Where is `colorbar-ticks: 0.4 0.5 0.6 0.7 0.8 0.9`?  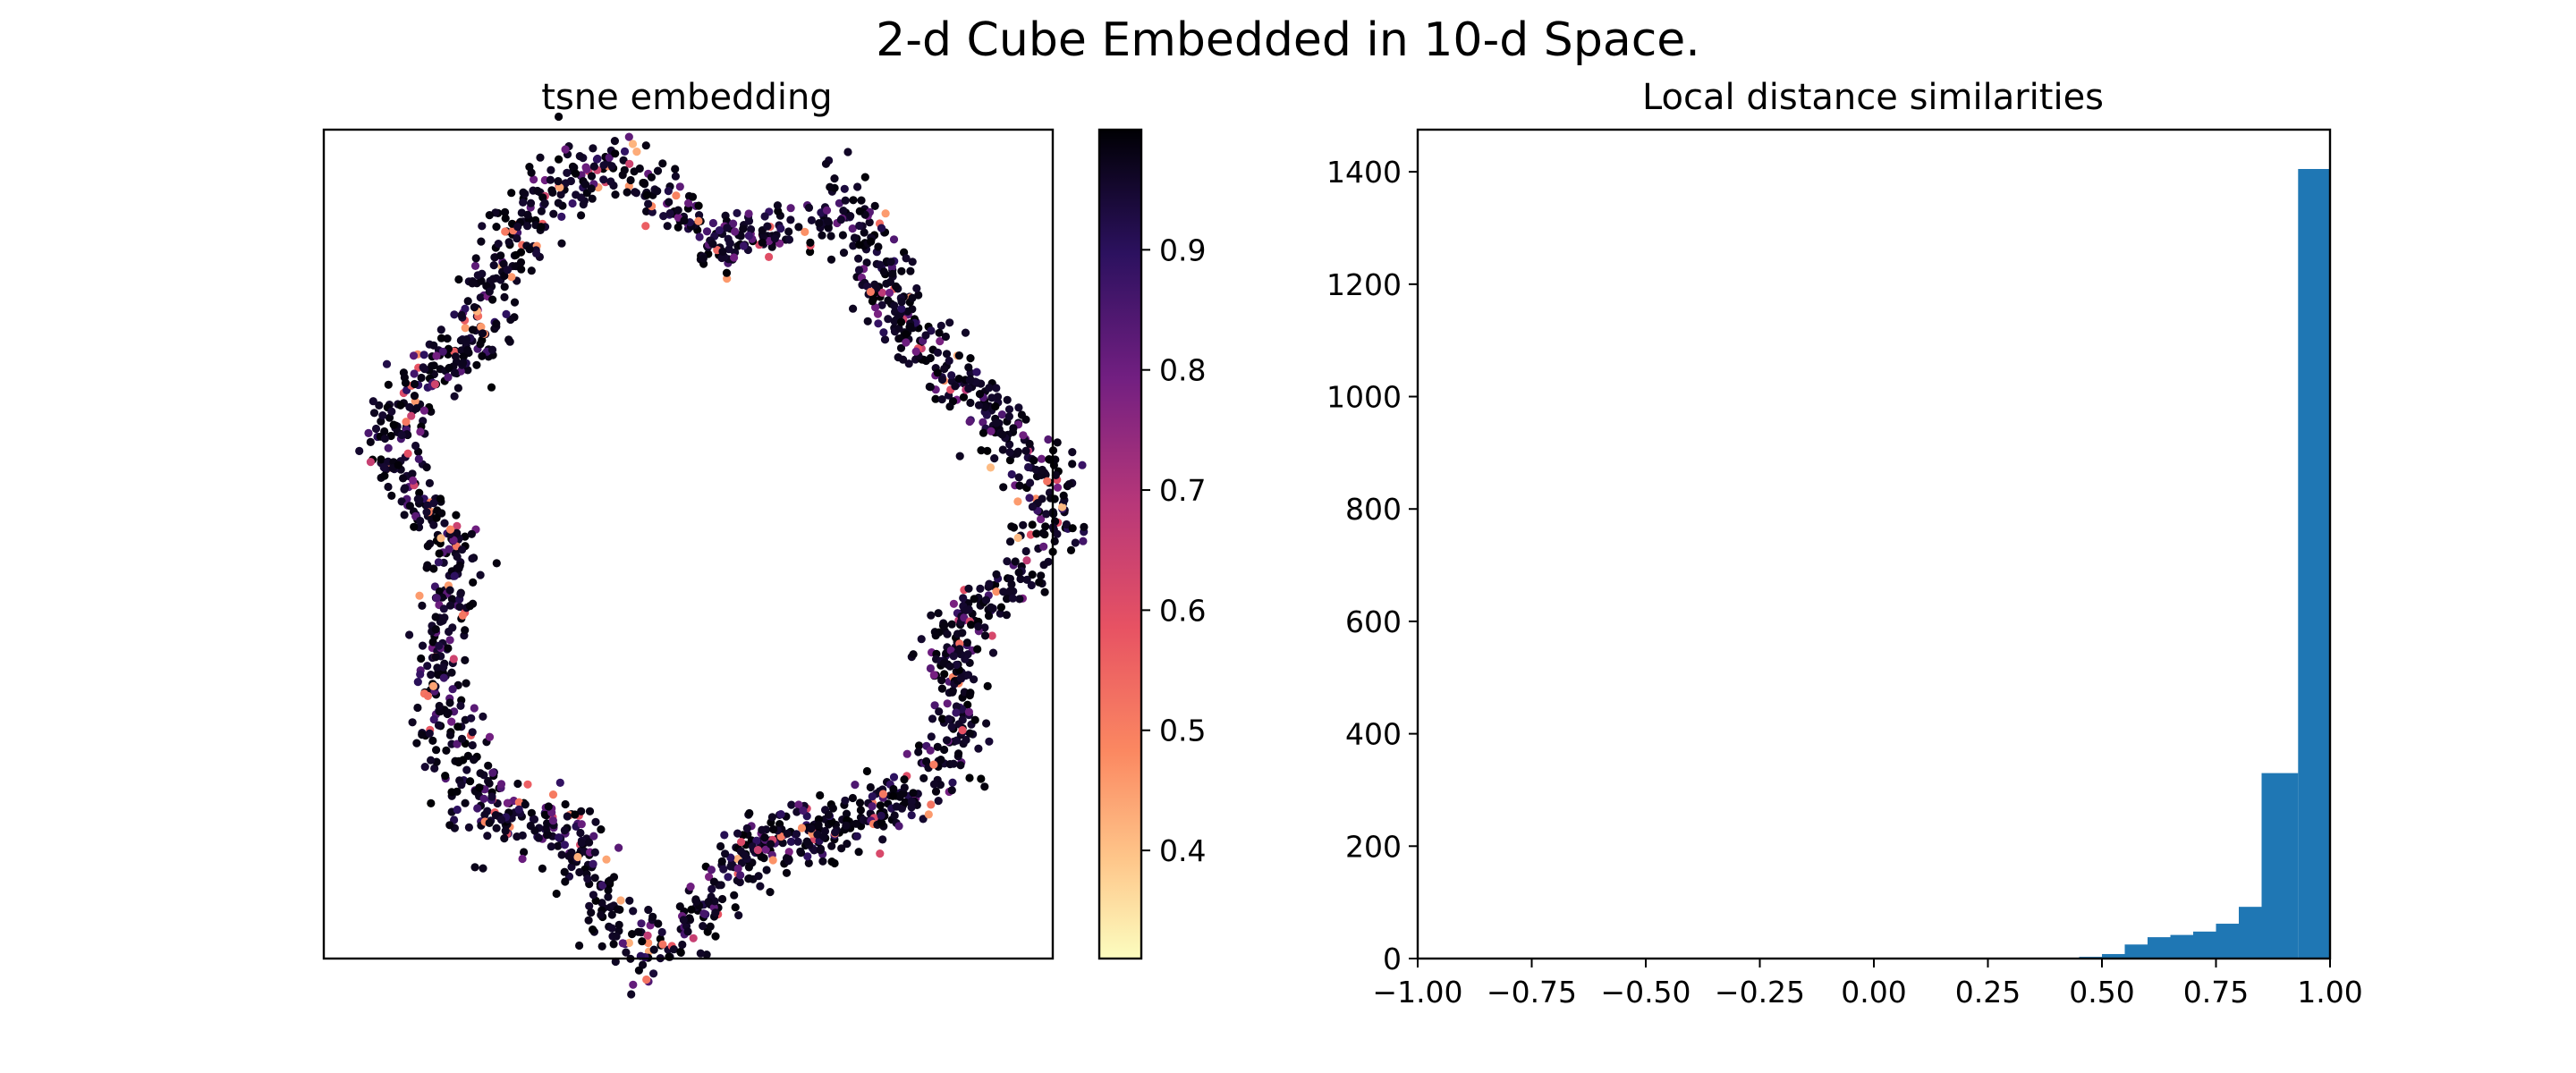
colorbar-ticks: 0.4 0.5 0.6 0.7 0.8 0.9 is located at coordinates (1173, 550).